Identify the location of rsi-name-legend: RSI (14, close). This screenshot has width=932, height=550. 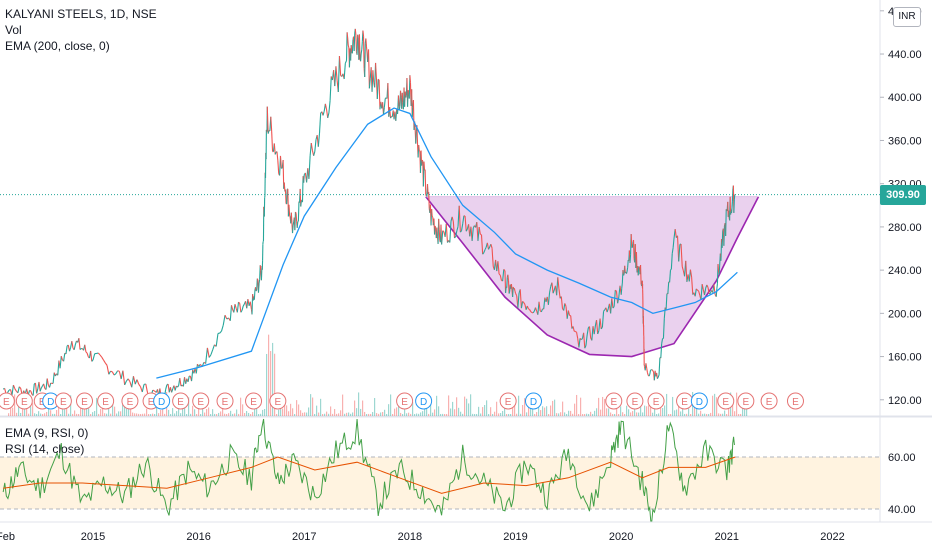
(45, 449).